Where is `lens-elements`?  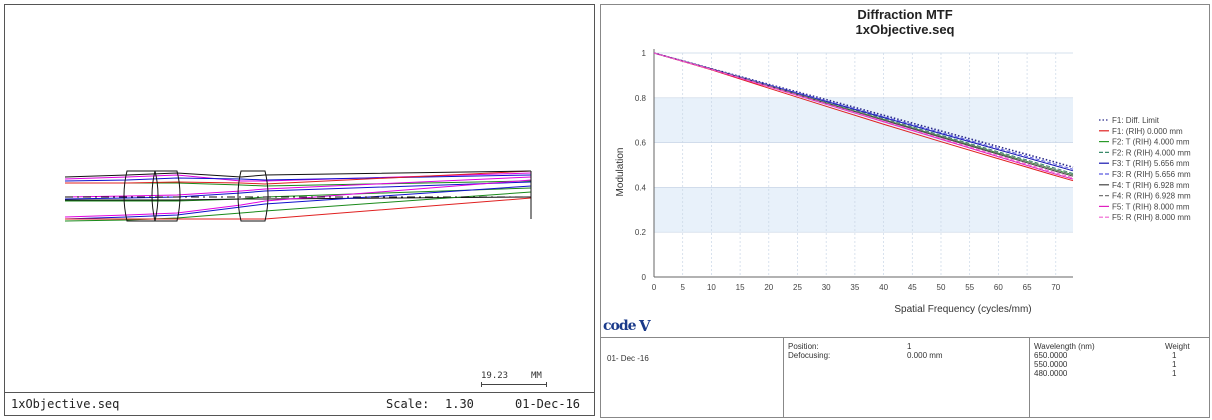
lens-elements is located at coordinates (327, 196).